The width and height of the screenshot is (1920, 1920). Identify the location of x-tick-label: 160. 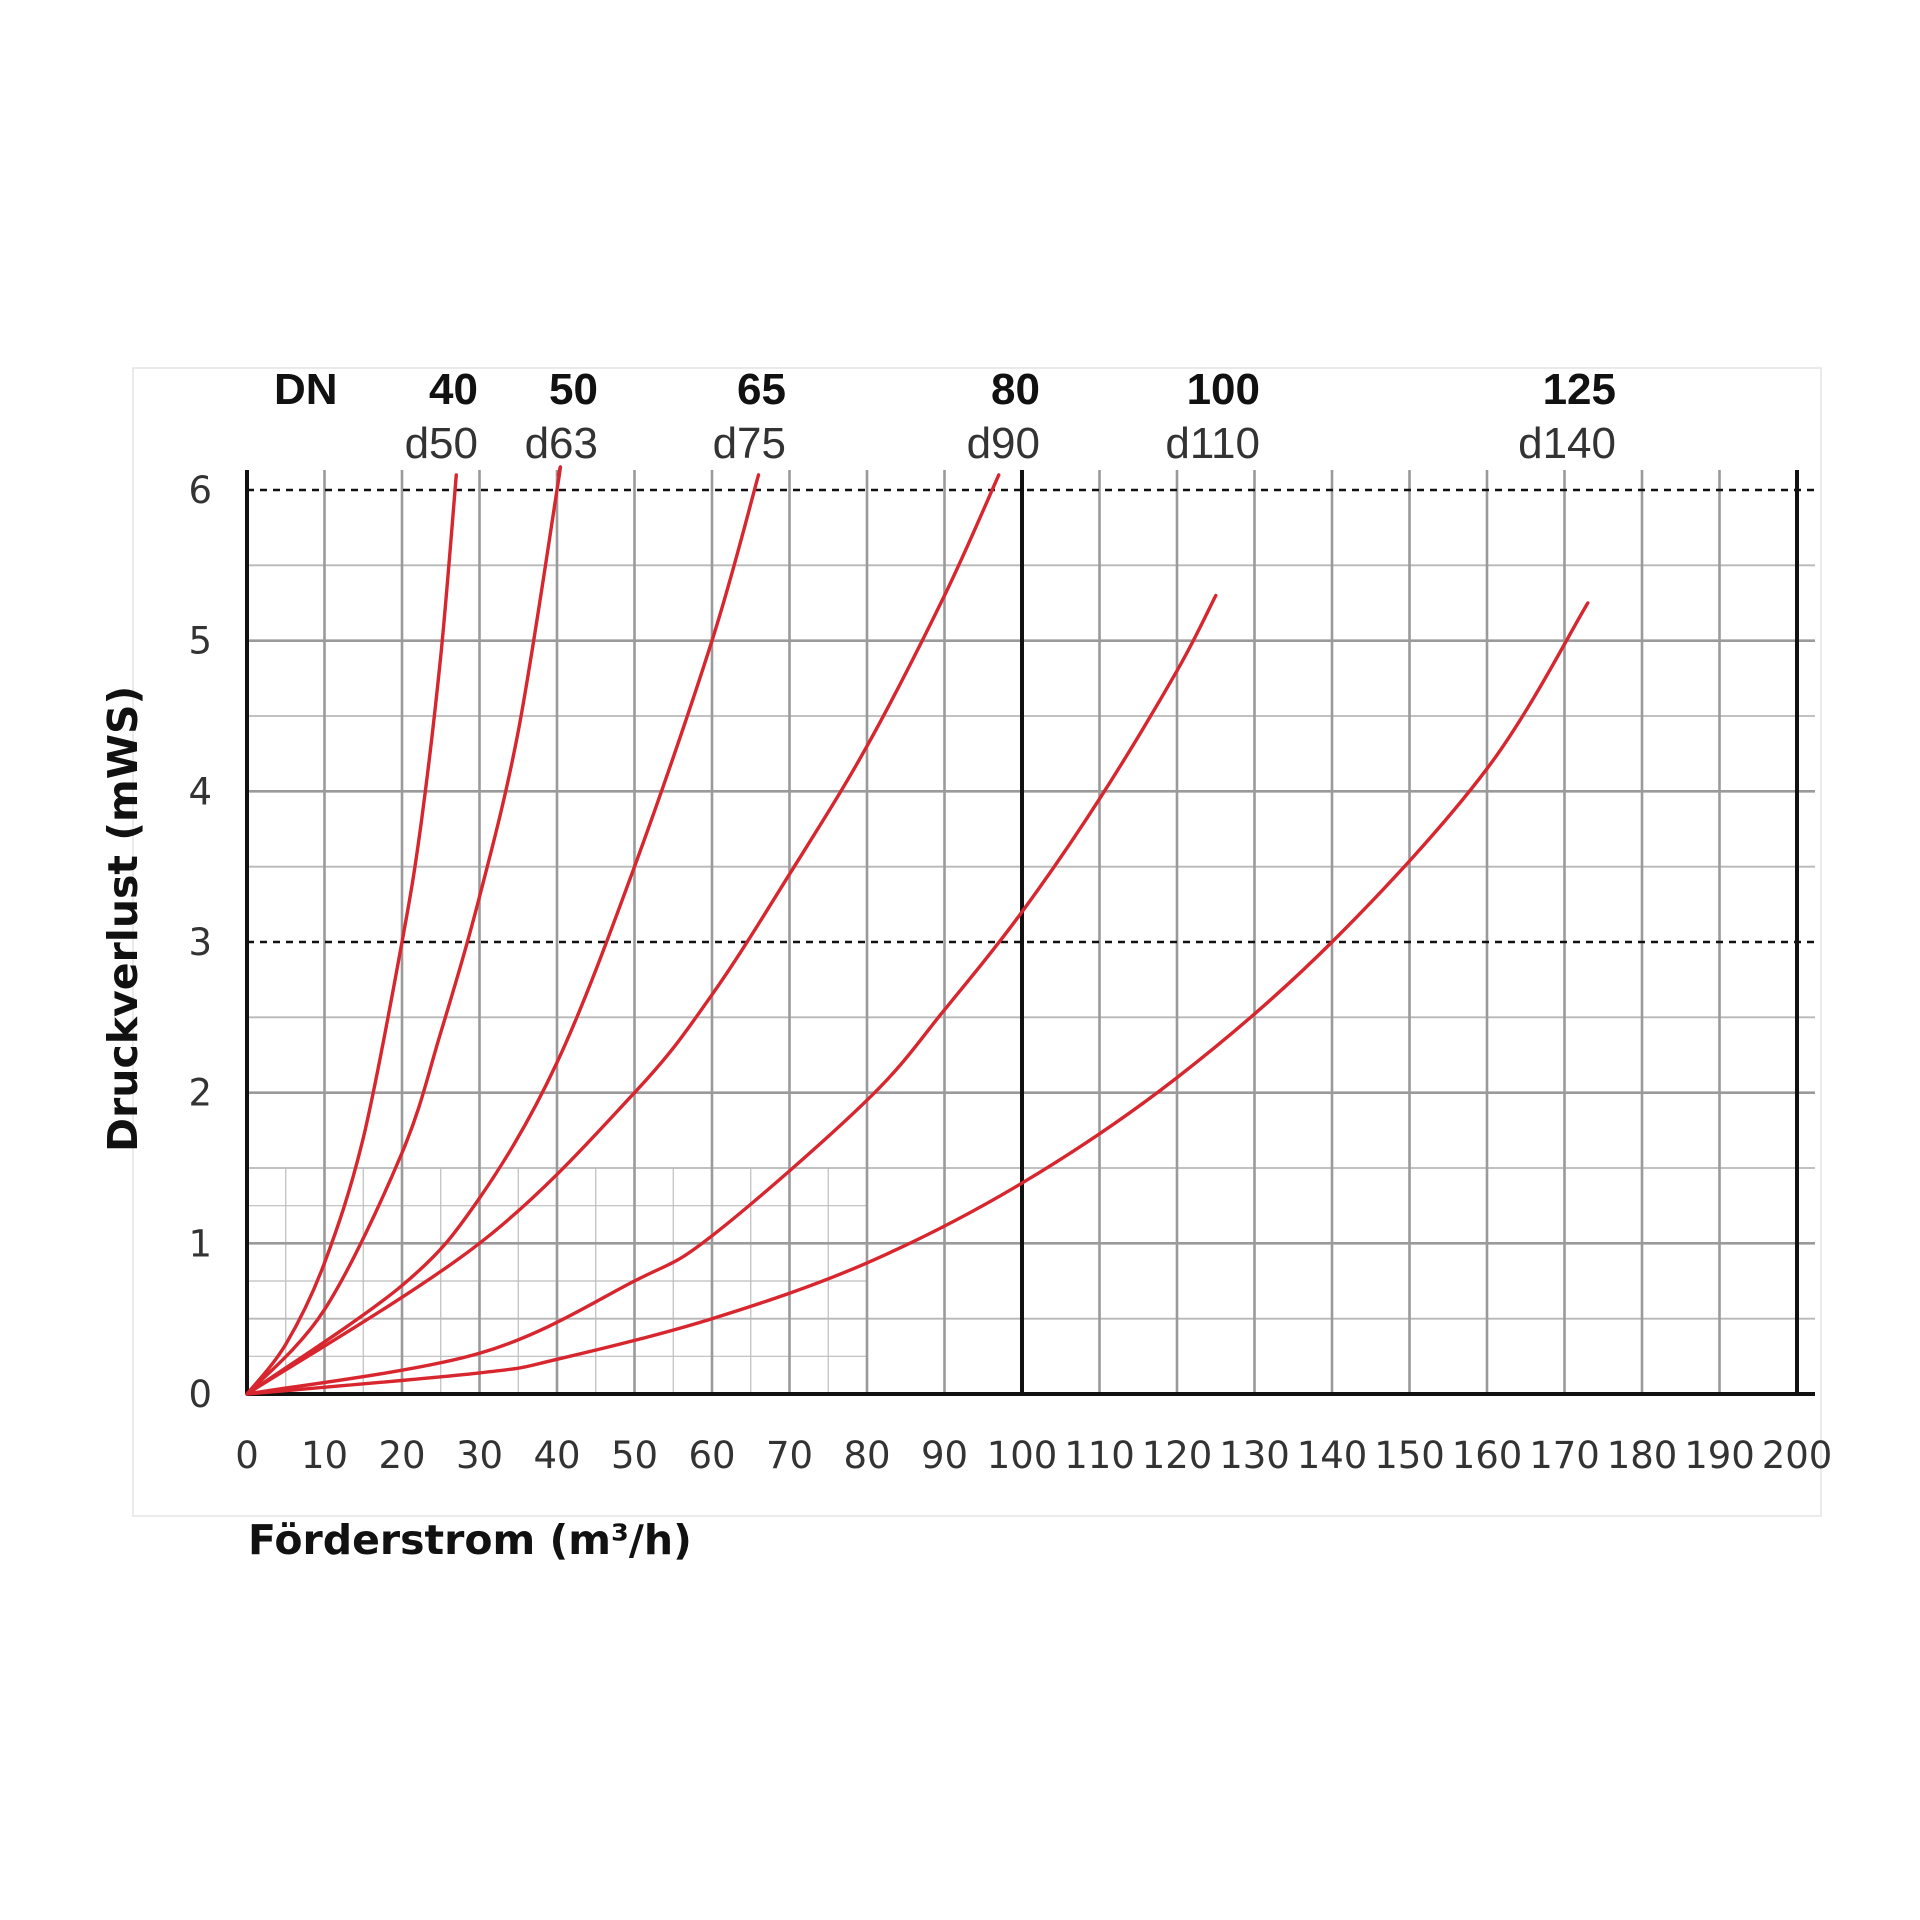
(1487, 1455).